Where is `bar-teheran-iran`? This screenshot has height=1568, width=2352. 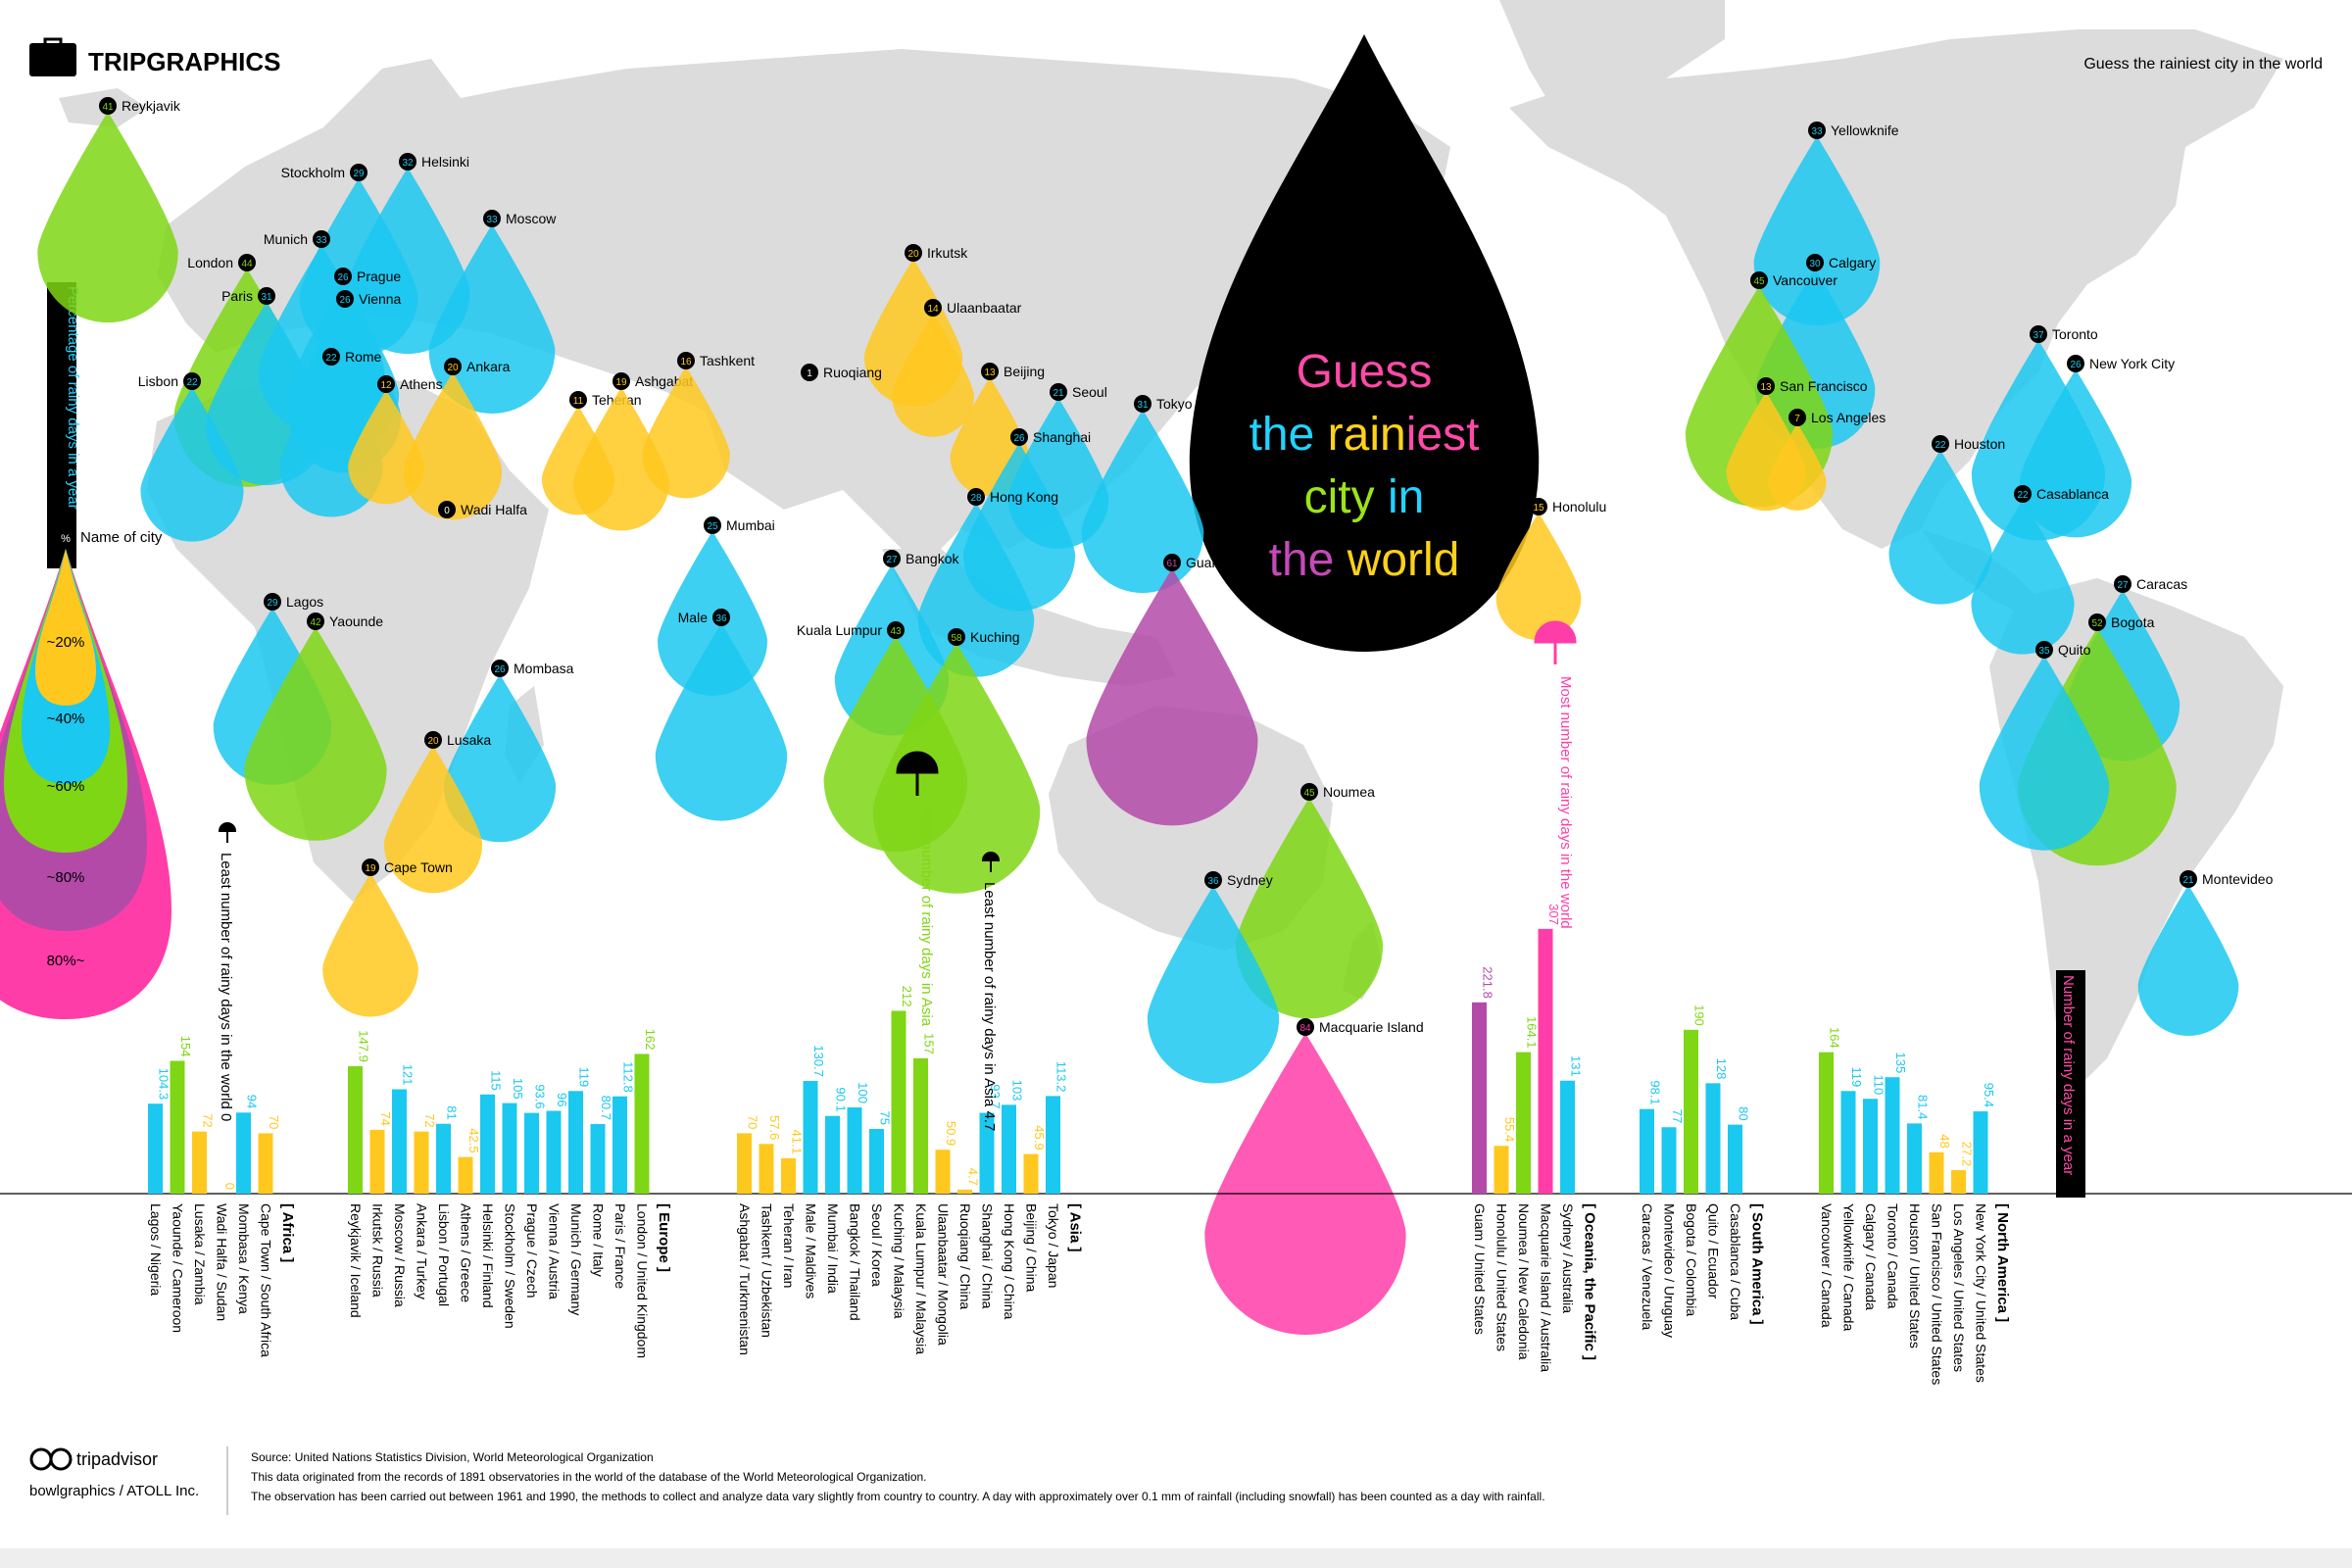
bar-teheran-iran is located at coordinates (788, 1175).